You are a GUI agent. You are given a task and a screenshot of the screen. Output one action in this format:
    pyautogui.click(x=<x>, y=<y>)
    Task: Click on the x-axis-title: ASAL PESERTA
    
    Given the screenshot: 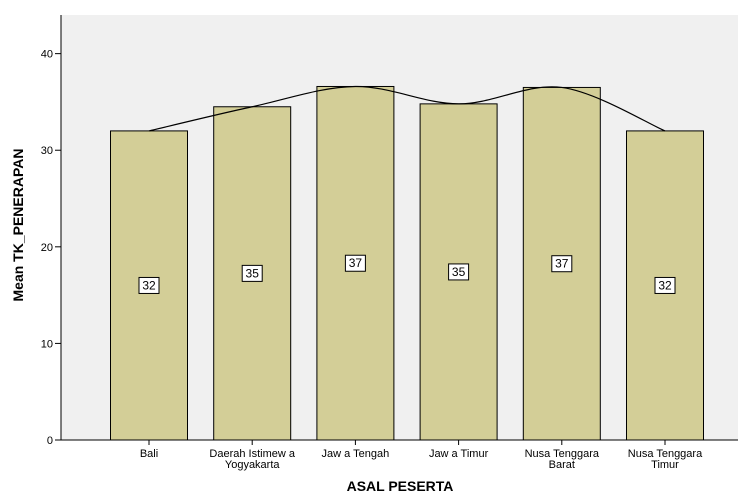 What is the action you would take?
    pyautogui.click(x=400, y=486)
    